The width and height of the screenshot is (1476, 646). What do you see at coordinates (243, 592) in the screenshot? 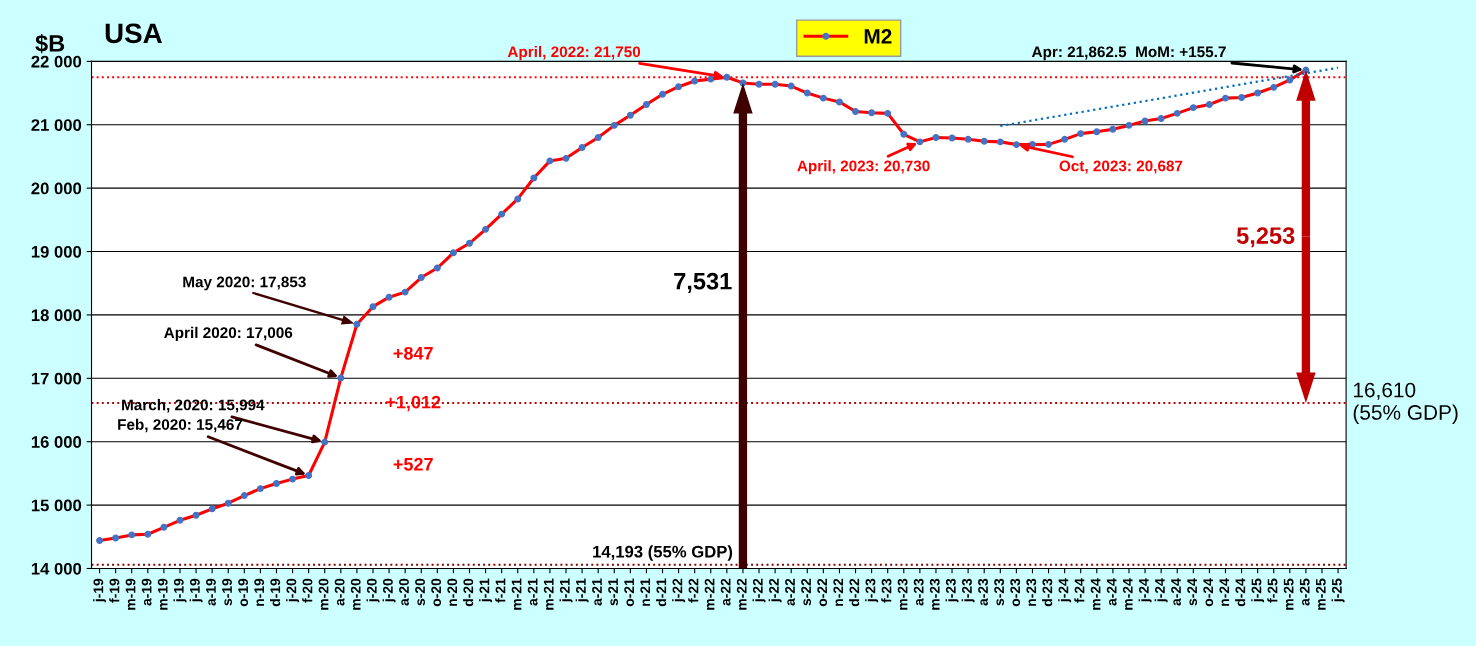
I see `x-tick-label: o-19` at bounding box center [243, 592].